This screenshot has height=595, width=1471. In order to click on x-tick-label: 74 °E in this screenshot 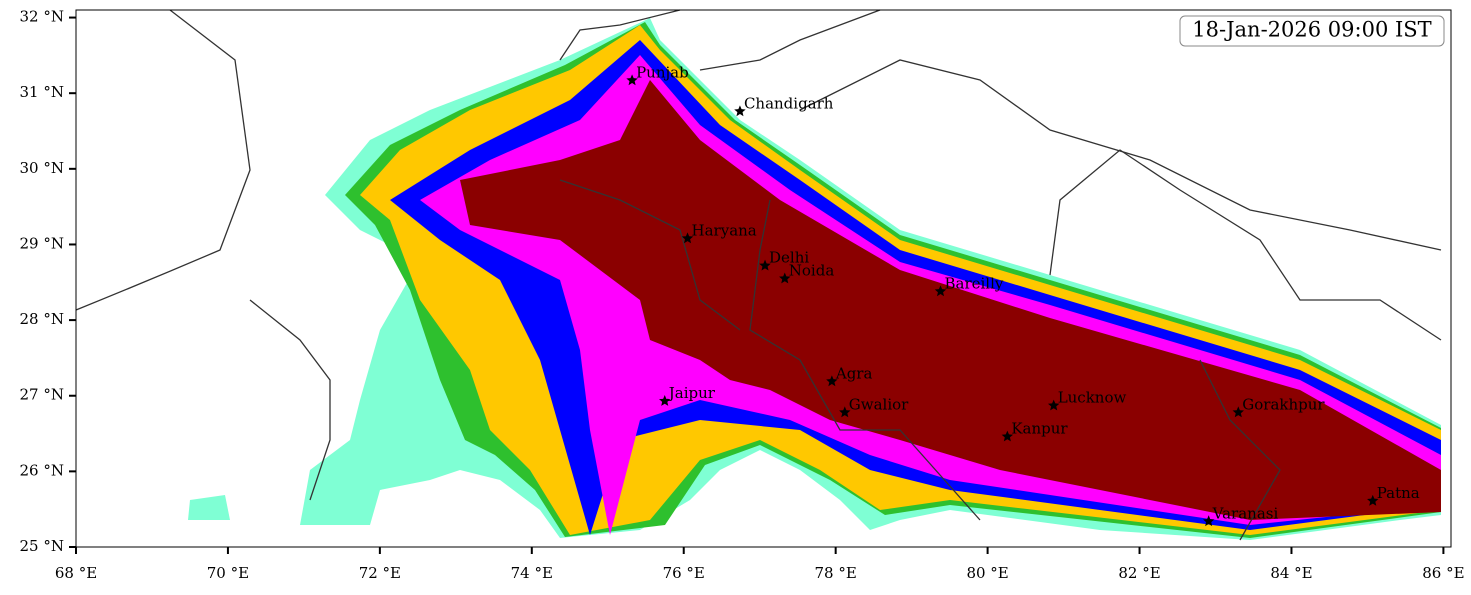, I will do `click(532, 573)`.